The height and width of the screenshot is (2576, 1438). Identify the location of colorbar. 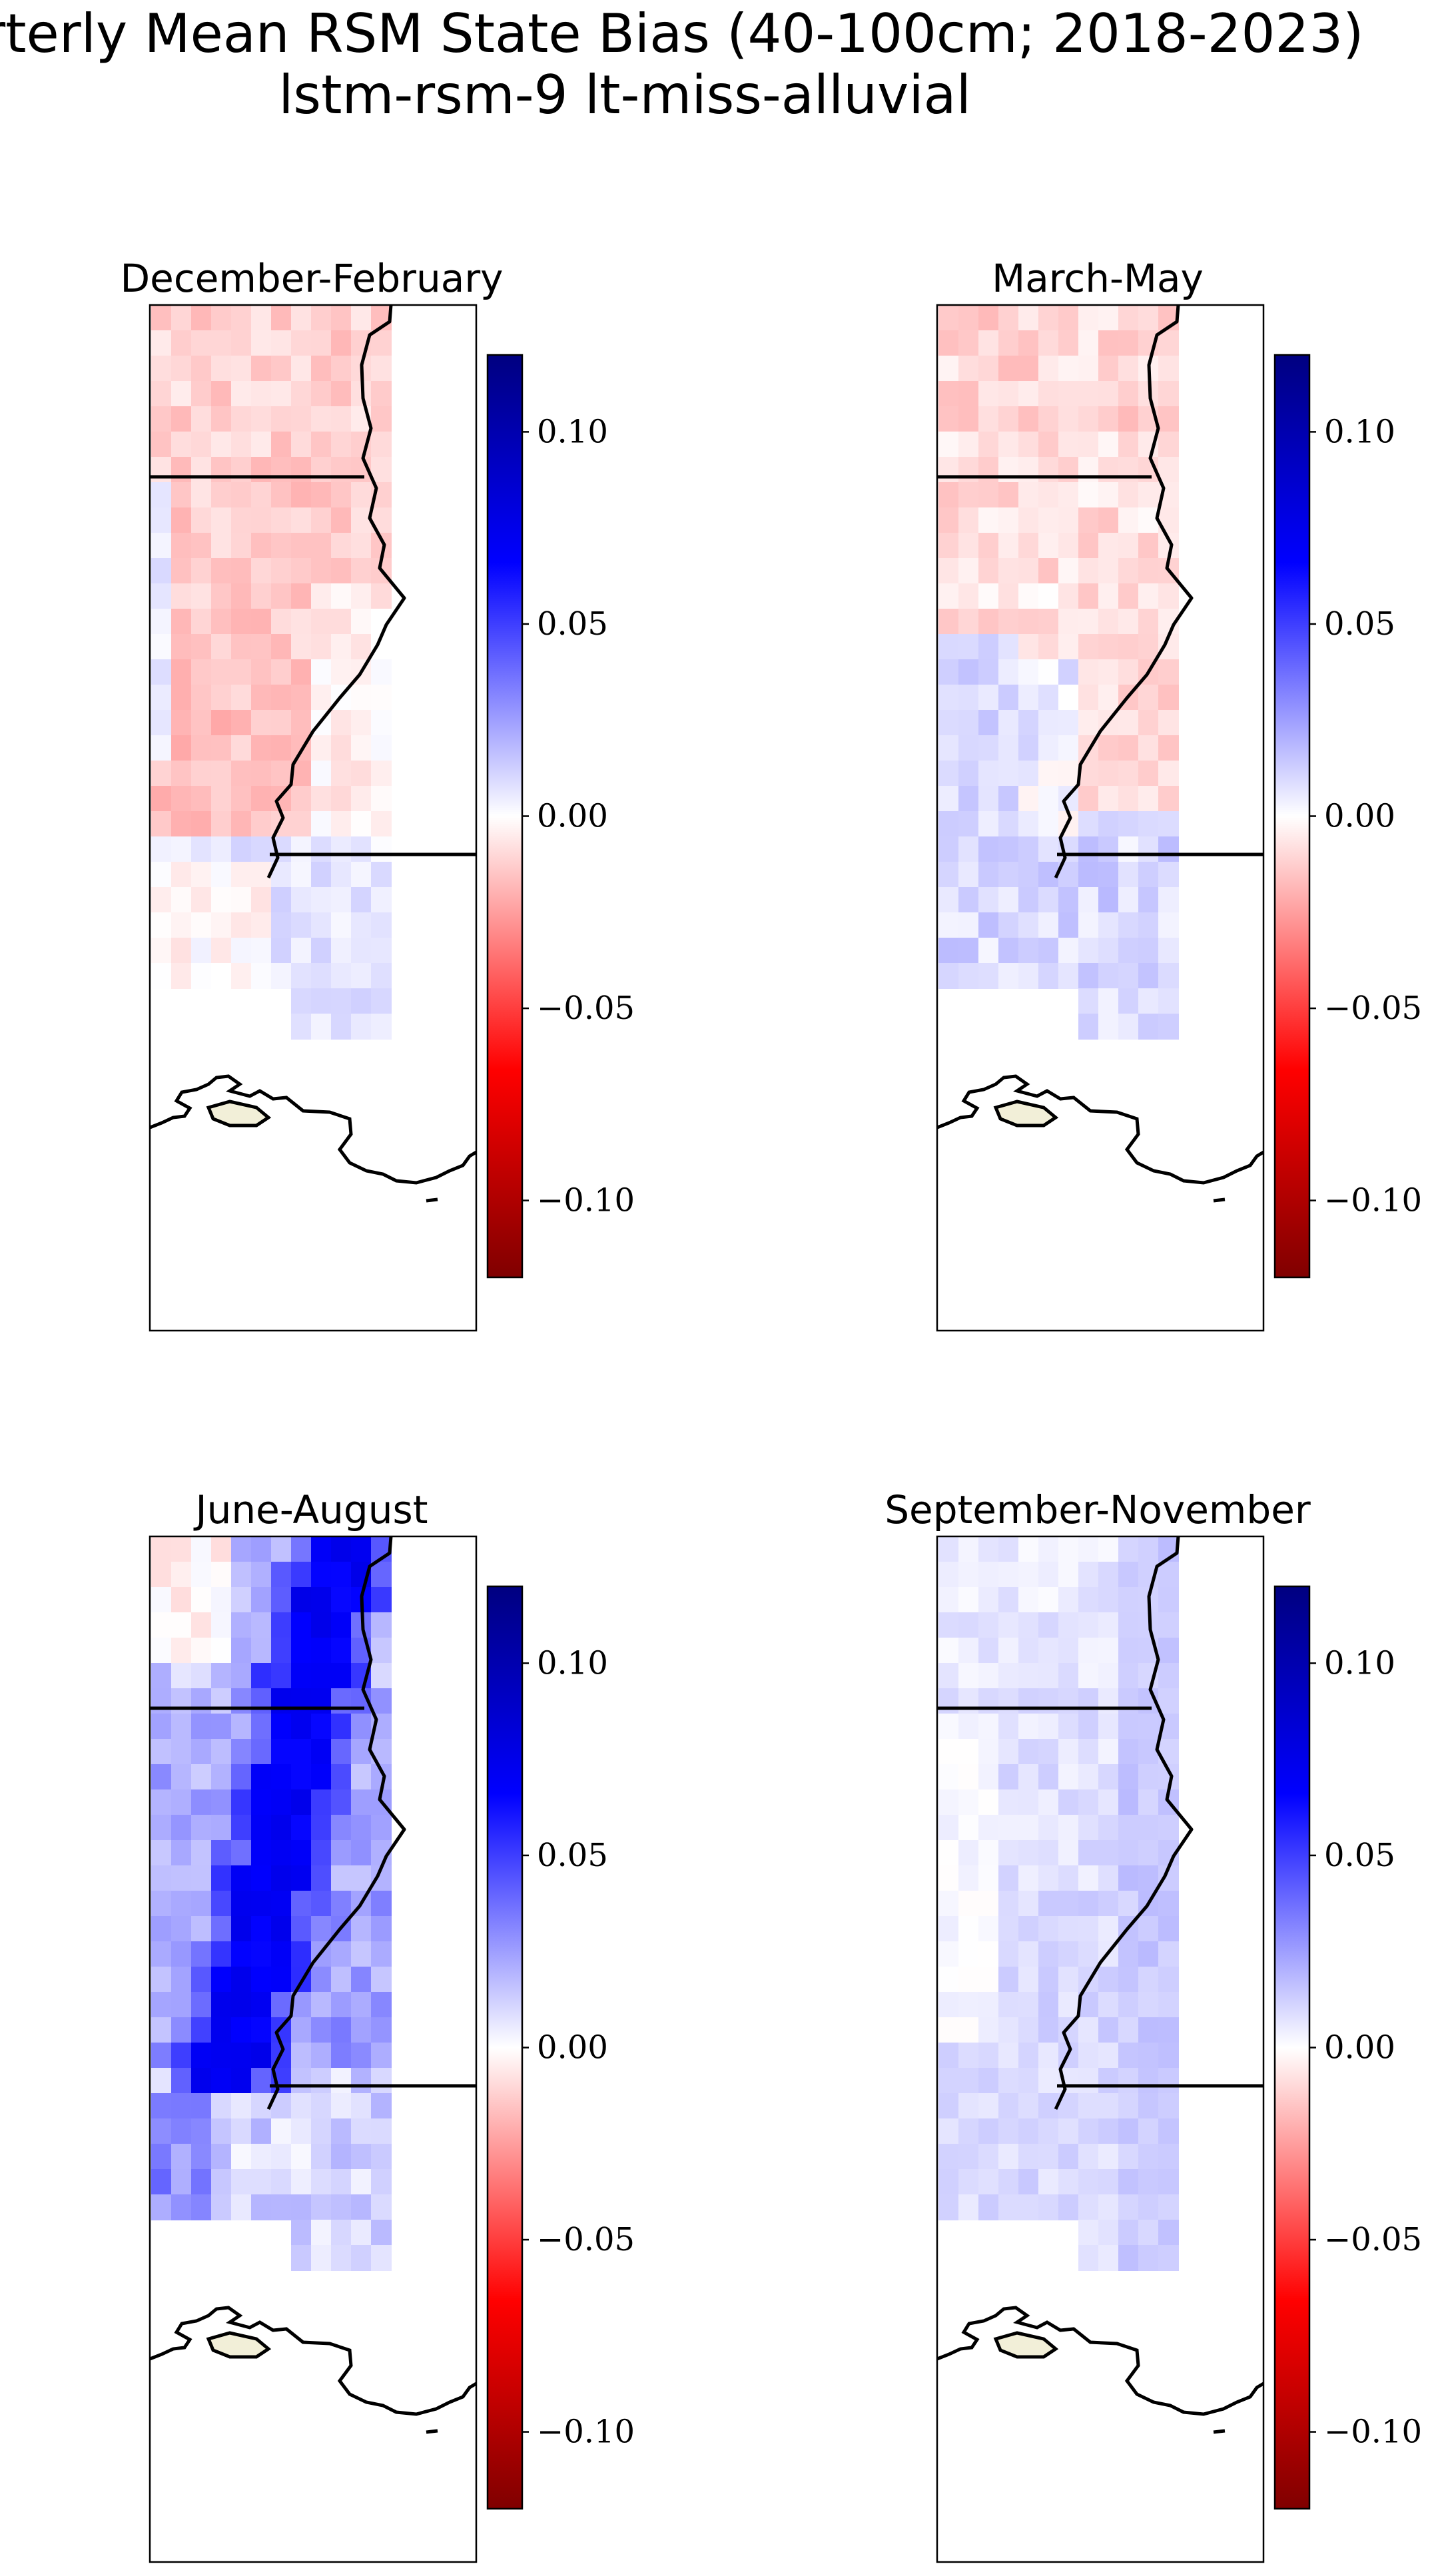
(505, 2047).